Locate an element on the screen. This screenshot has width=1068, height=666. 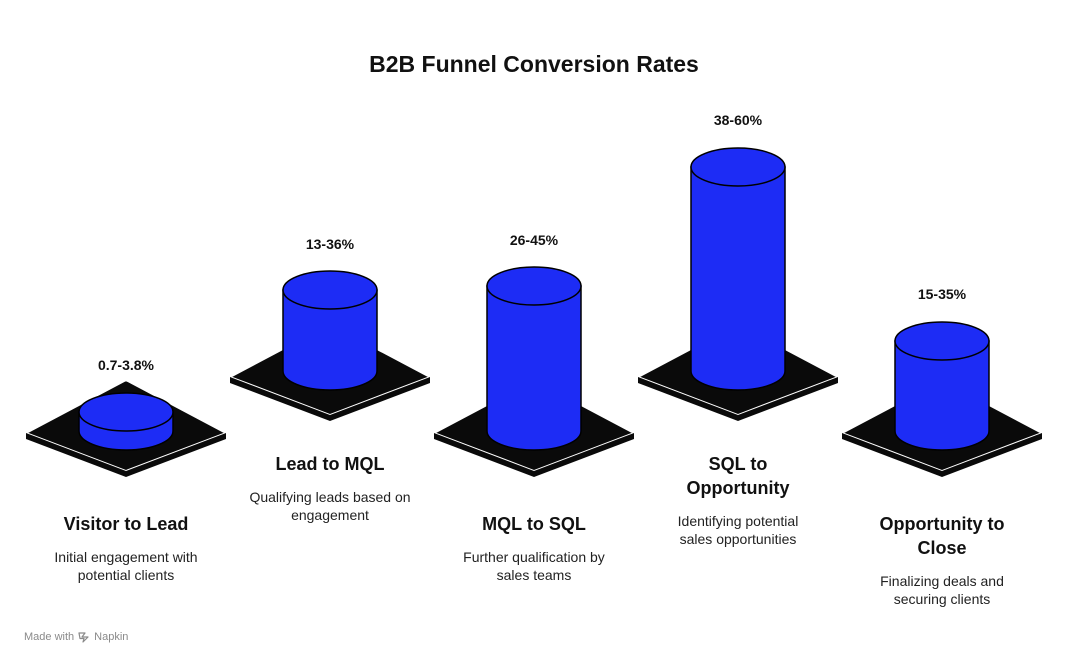
stage-2-name: Lead to MQL is located at coordinates (330, 464).